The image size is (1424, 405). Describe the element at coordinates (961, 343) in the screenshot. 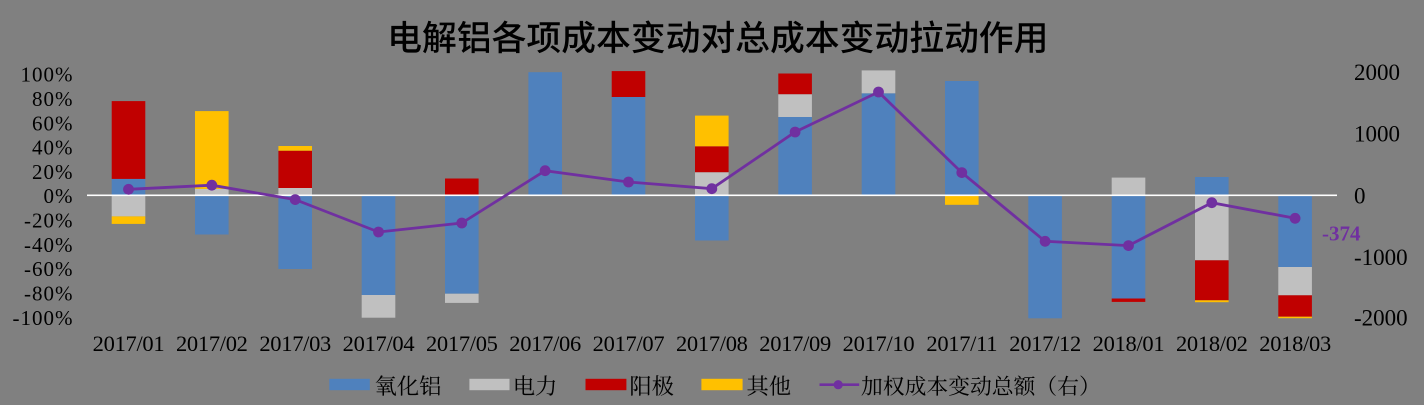

I see `svg-text: 2017/11` at that location.